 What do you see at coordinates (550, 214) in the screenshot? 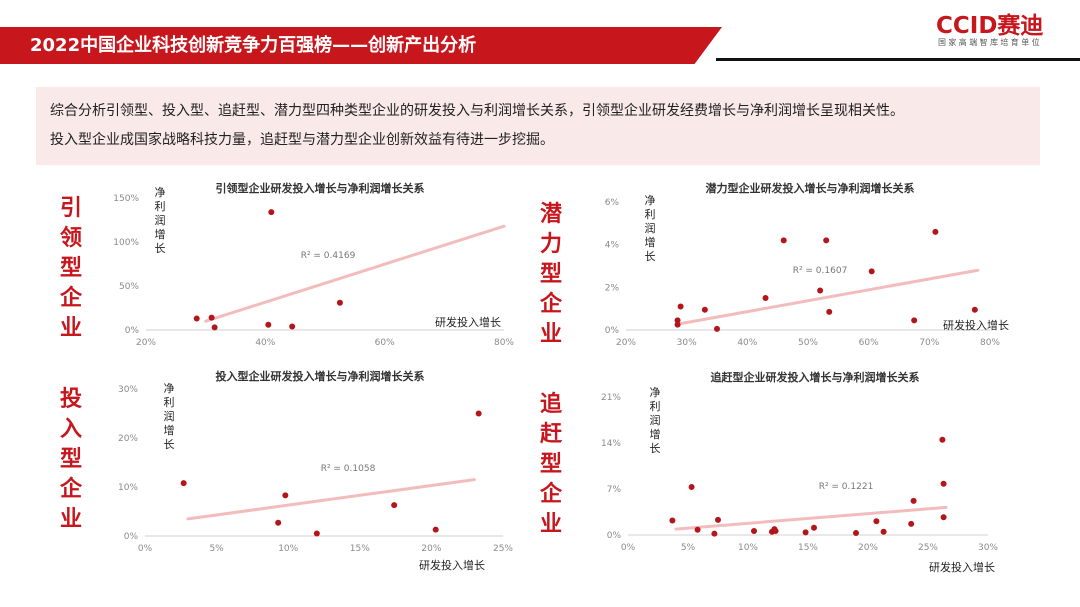
I see `side-label-char: 潜` at bounding box center [550, 214].